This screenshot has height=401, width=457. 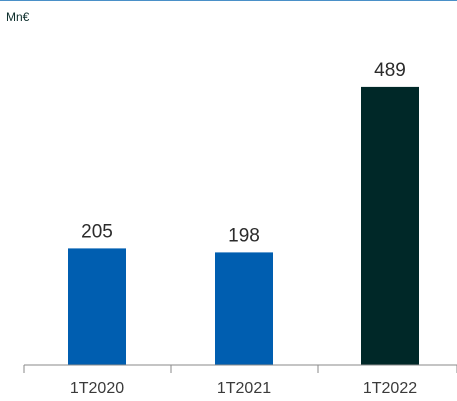 I want to click on x-axis-ticks-group, so click(x=240, y=369).